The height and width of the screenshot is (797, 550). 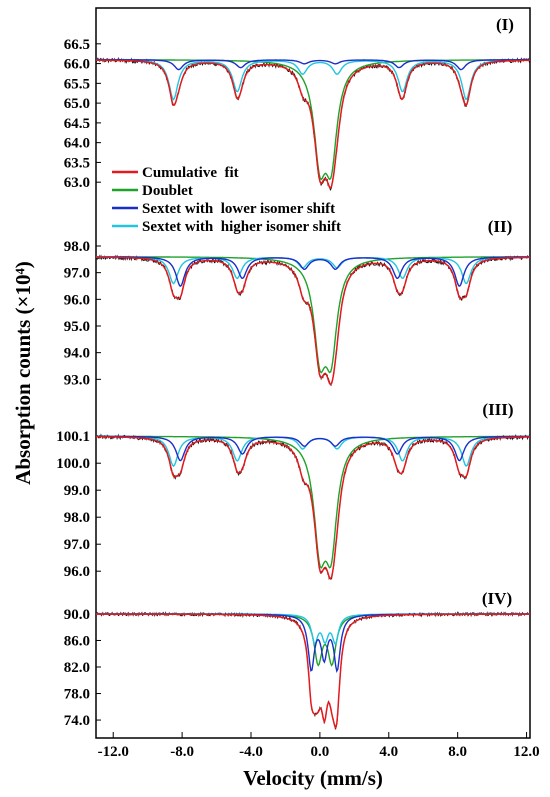 I want to click on panel-label: (I), so click(x=505, y=24).